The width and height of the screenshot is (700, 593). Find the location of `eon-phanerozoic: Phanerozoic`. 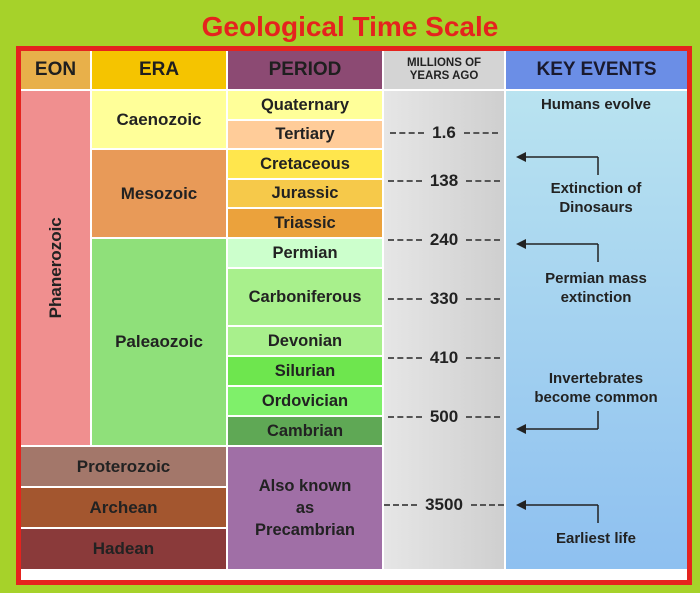

eon-phanerozoic: Phanerozoic is located at coordinates (55, 268).